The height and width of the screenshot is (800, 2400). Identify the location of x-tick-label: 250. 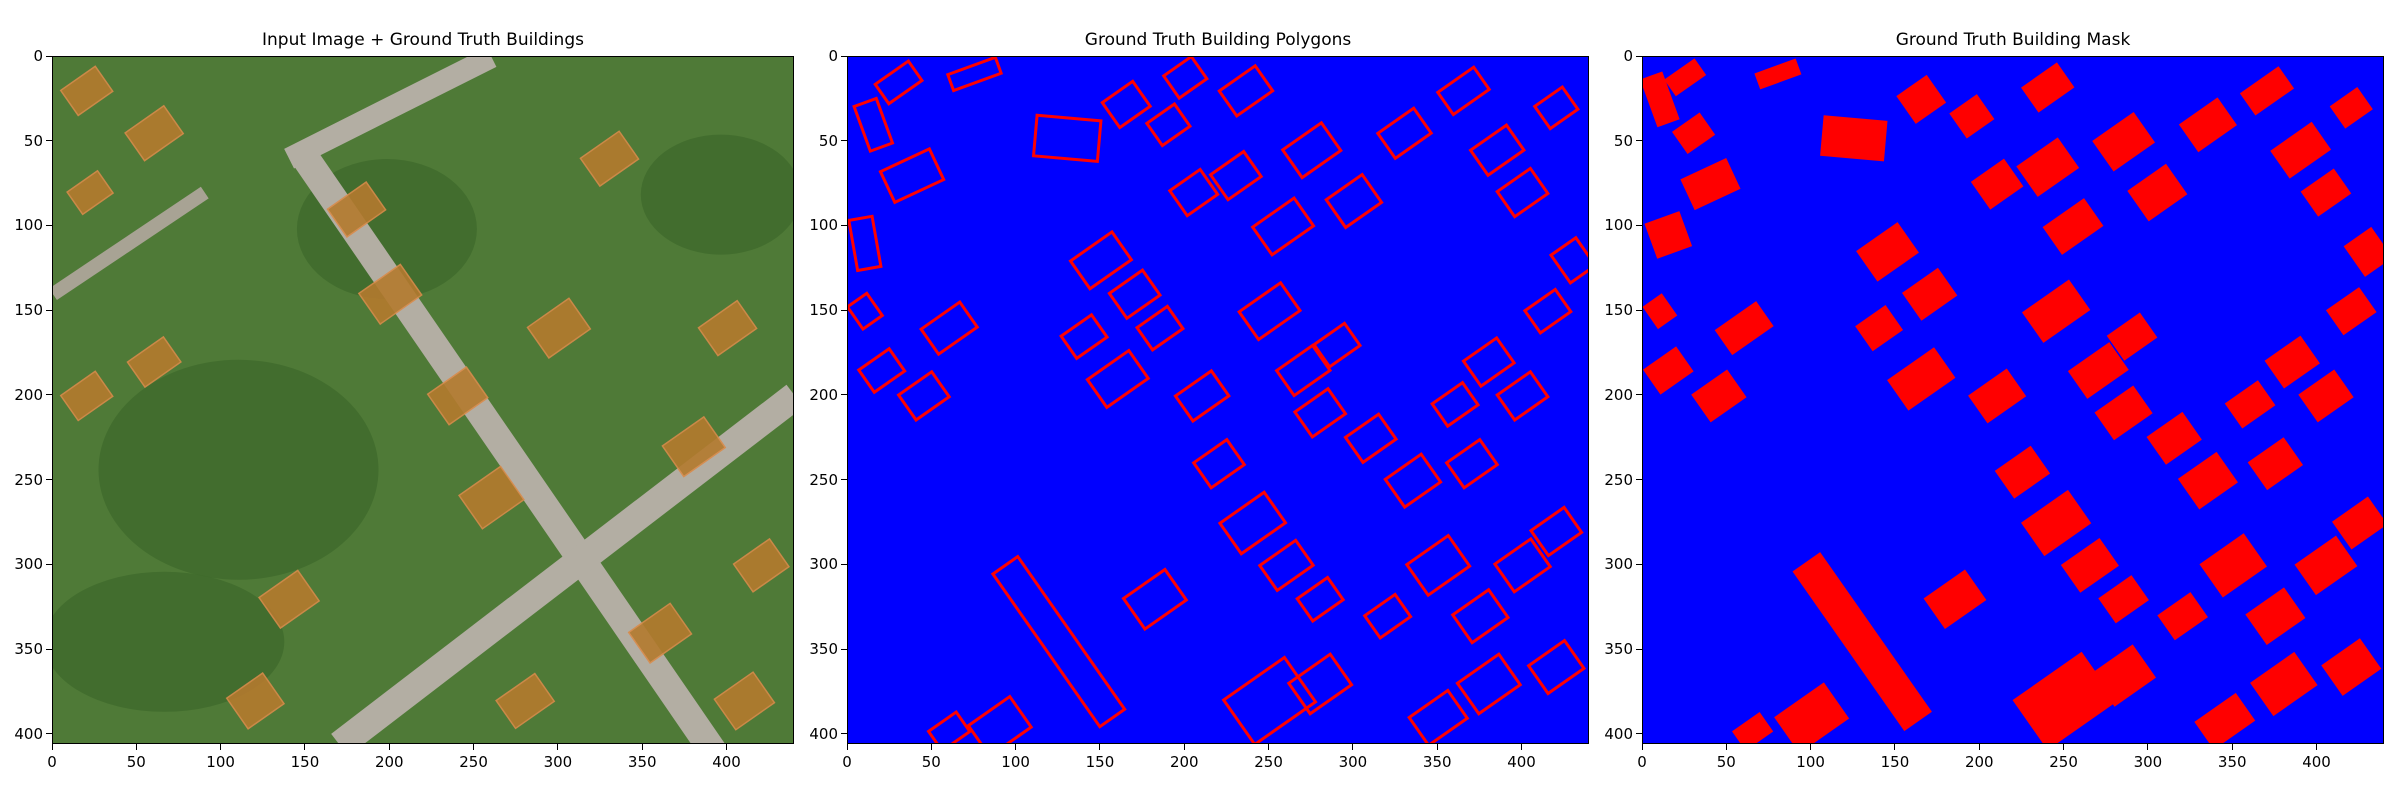
(473, 762).